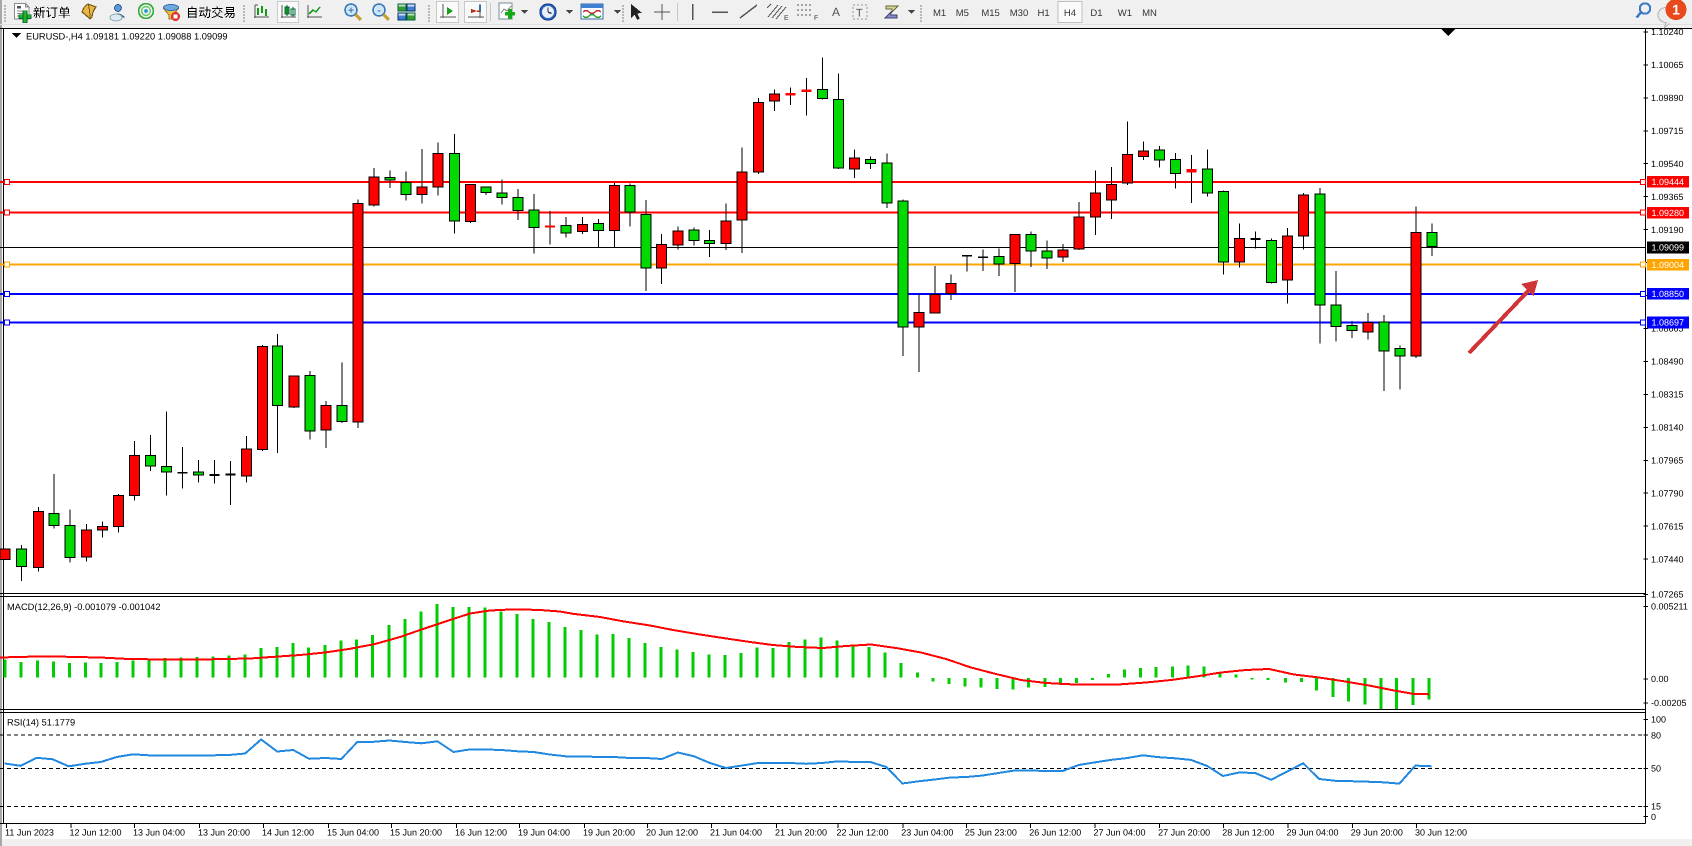 The image size is (1692, 846). I want to click on svg-text: 1.08850, so click(1668, 294).